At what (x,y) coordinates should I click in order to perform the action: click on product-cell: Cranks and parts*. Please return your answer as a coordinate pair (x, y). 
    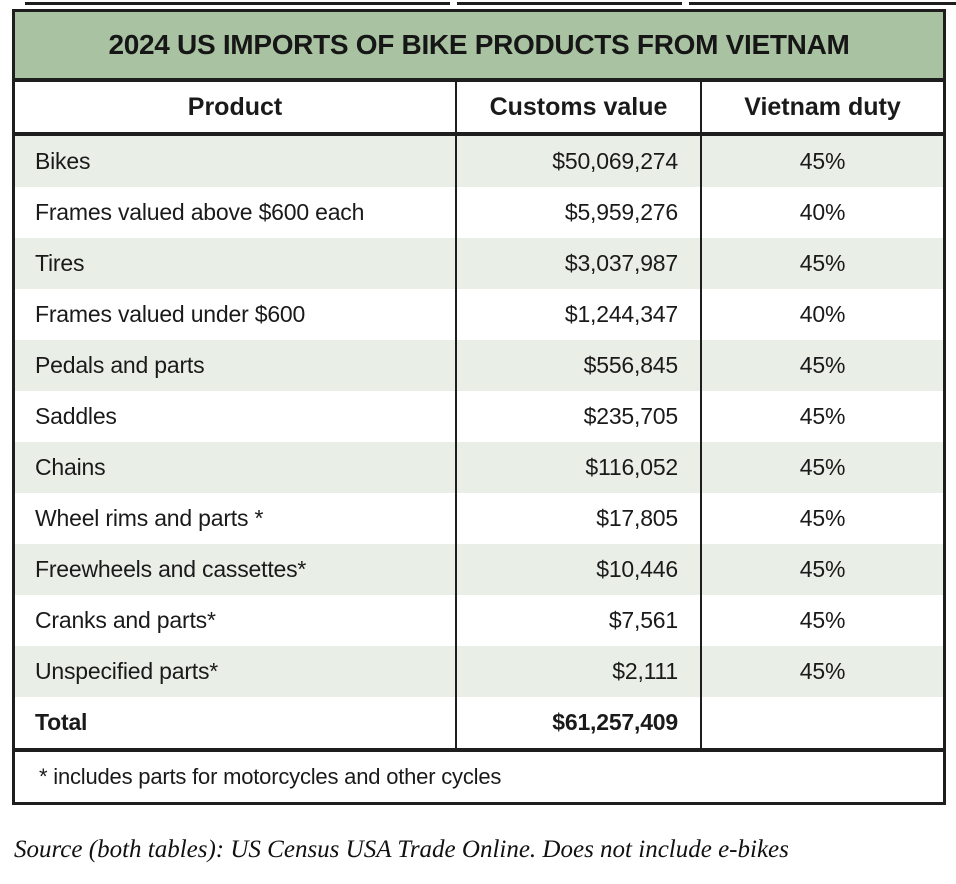
    Looking at the image, I should click on (125, 620).